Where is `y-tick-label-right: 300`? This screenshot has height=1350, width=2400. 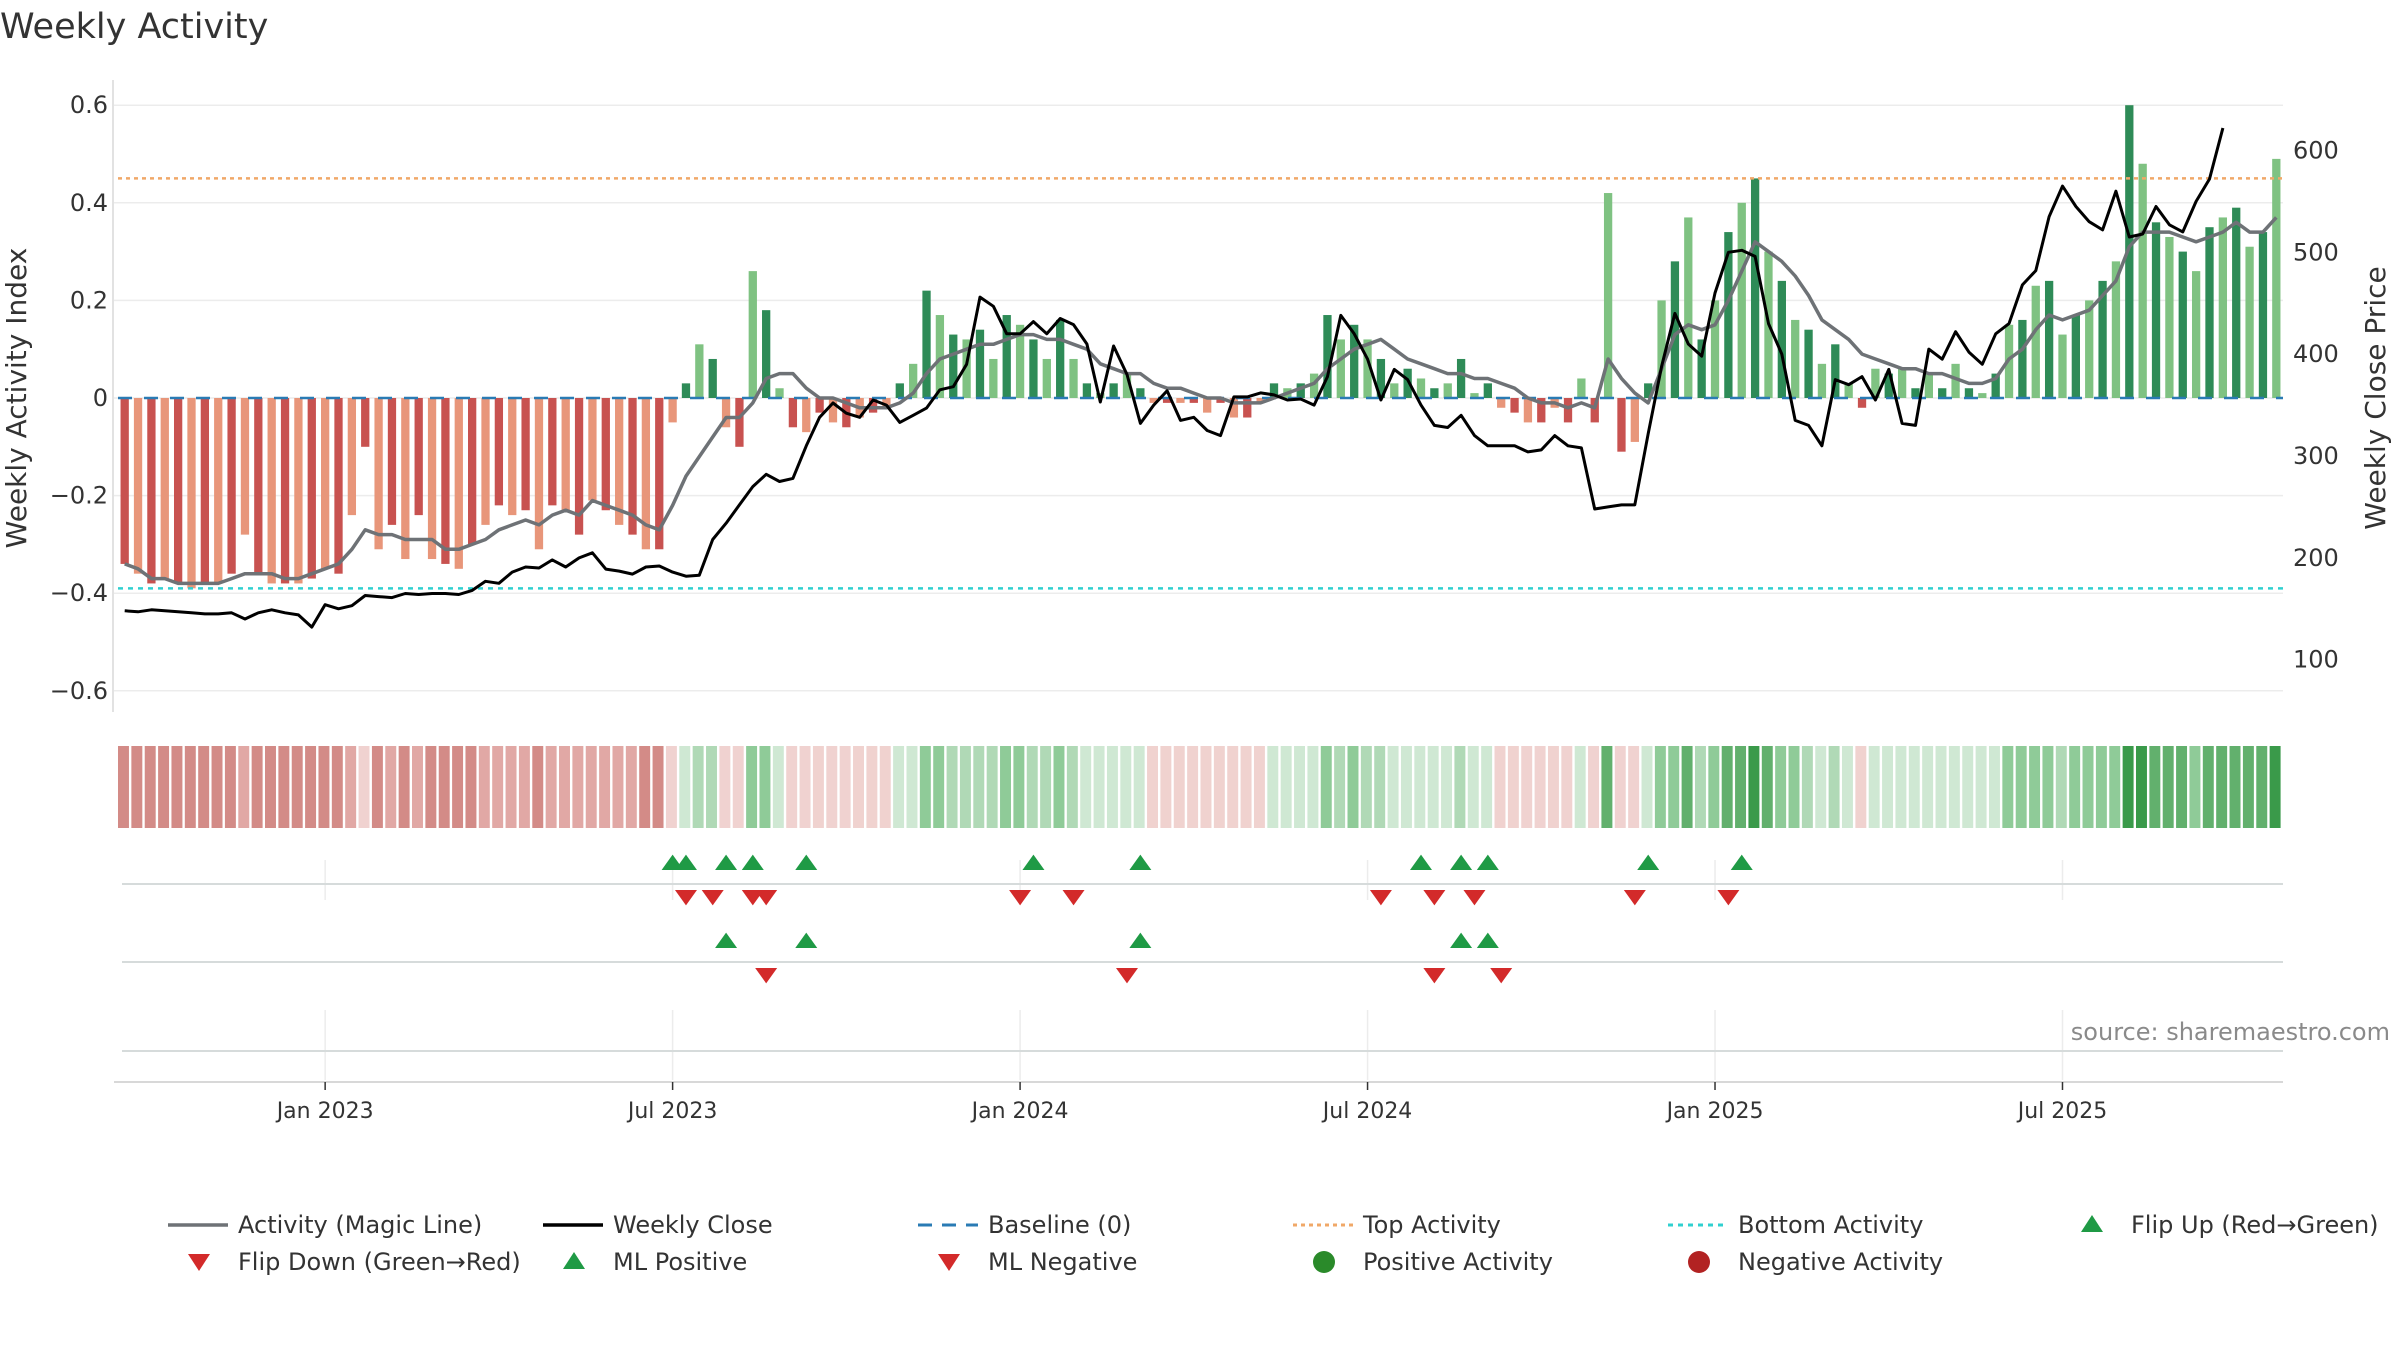 y-tick-label-right: 300 is located at coordinates (2316, 456).